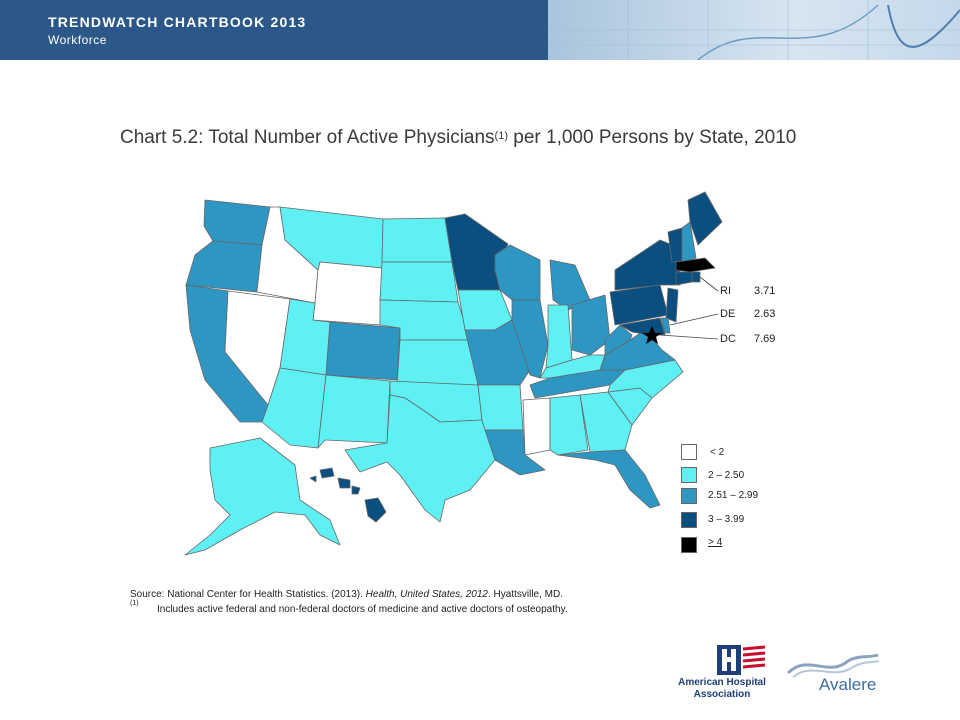 This screenshot has height=720, width=960. What do you see at coordinates (347, 293) in the screenshot?
I see `state-WY` at bounding box center [347, 293].